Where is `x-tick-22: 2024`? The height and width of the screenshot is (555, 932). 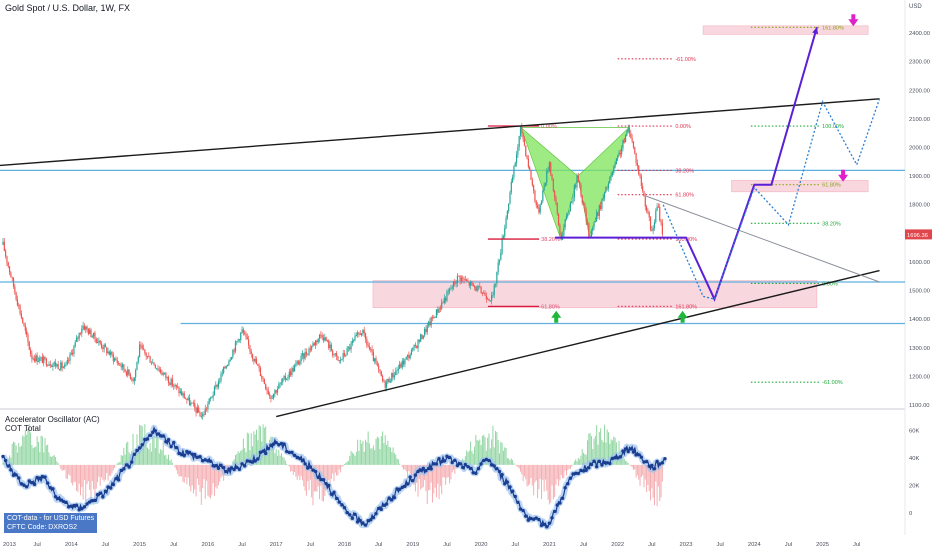
x-tick-22: 2024 is located at coordinates (755, 545).